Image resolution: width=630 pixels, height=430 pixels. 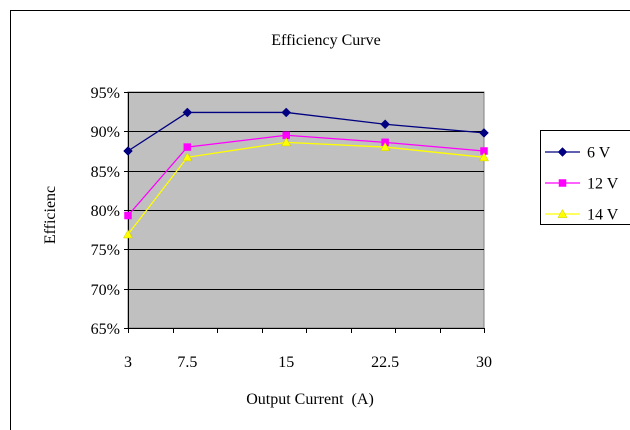 What do you see at coordinates (603, 184) in the screenshot?
I see `legend-label: 12 V` at bounding box center [603, 184].